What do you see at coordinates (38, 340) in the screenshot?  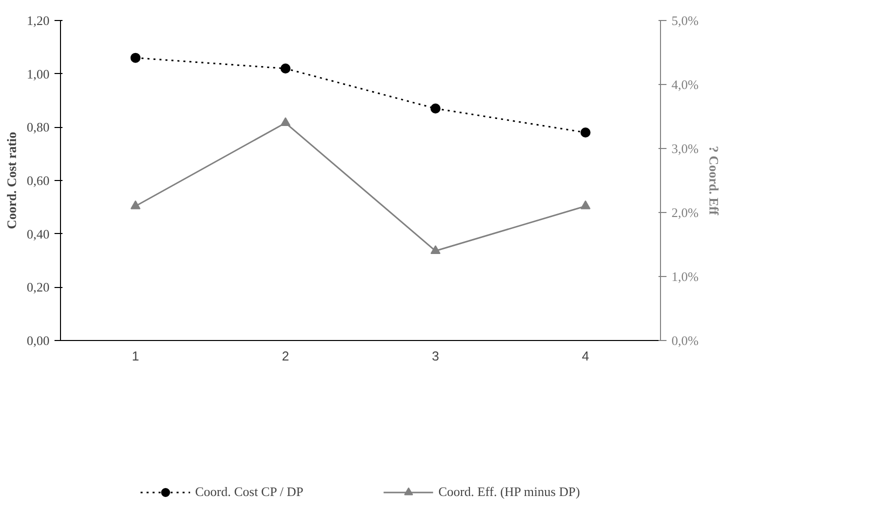 I see `y-tick-label: 0,00` at bounding box center [38, 340].